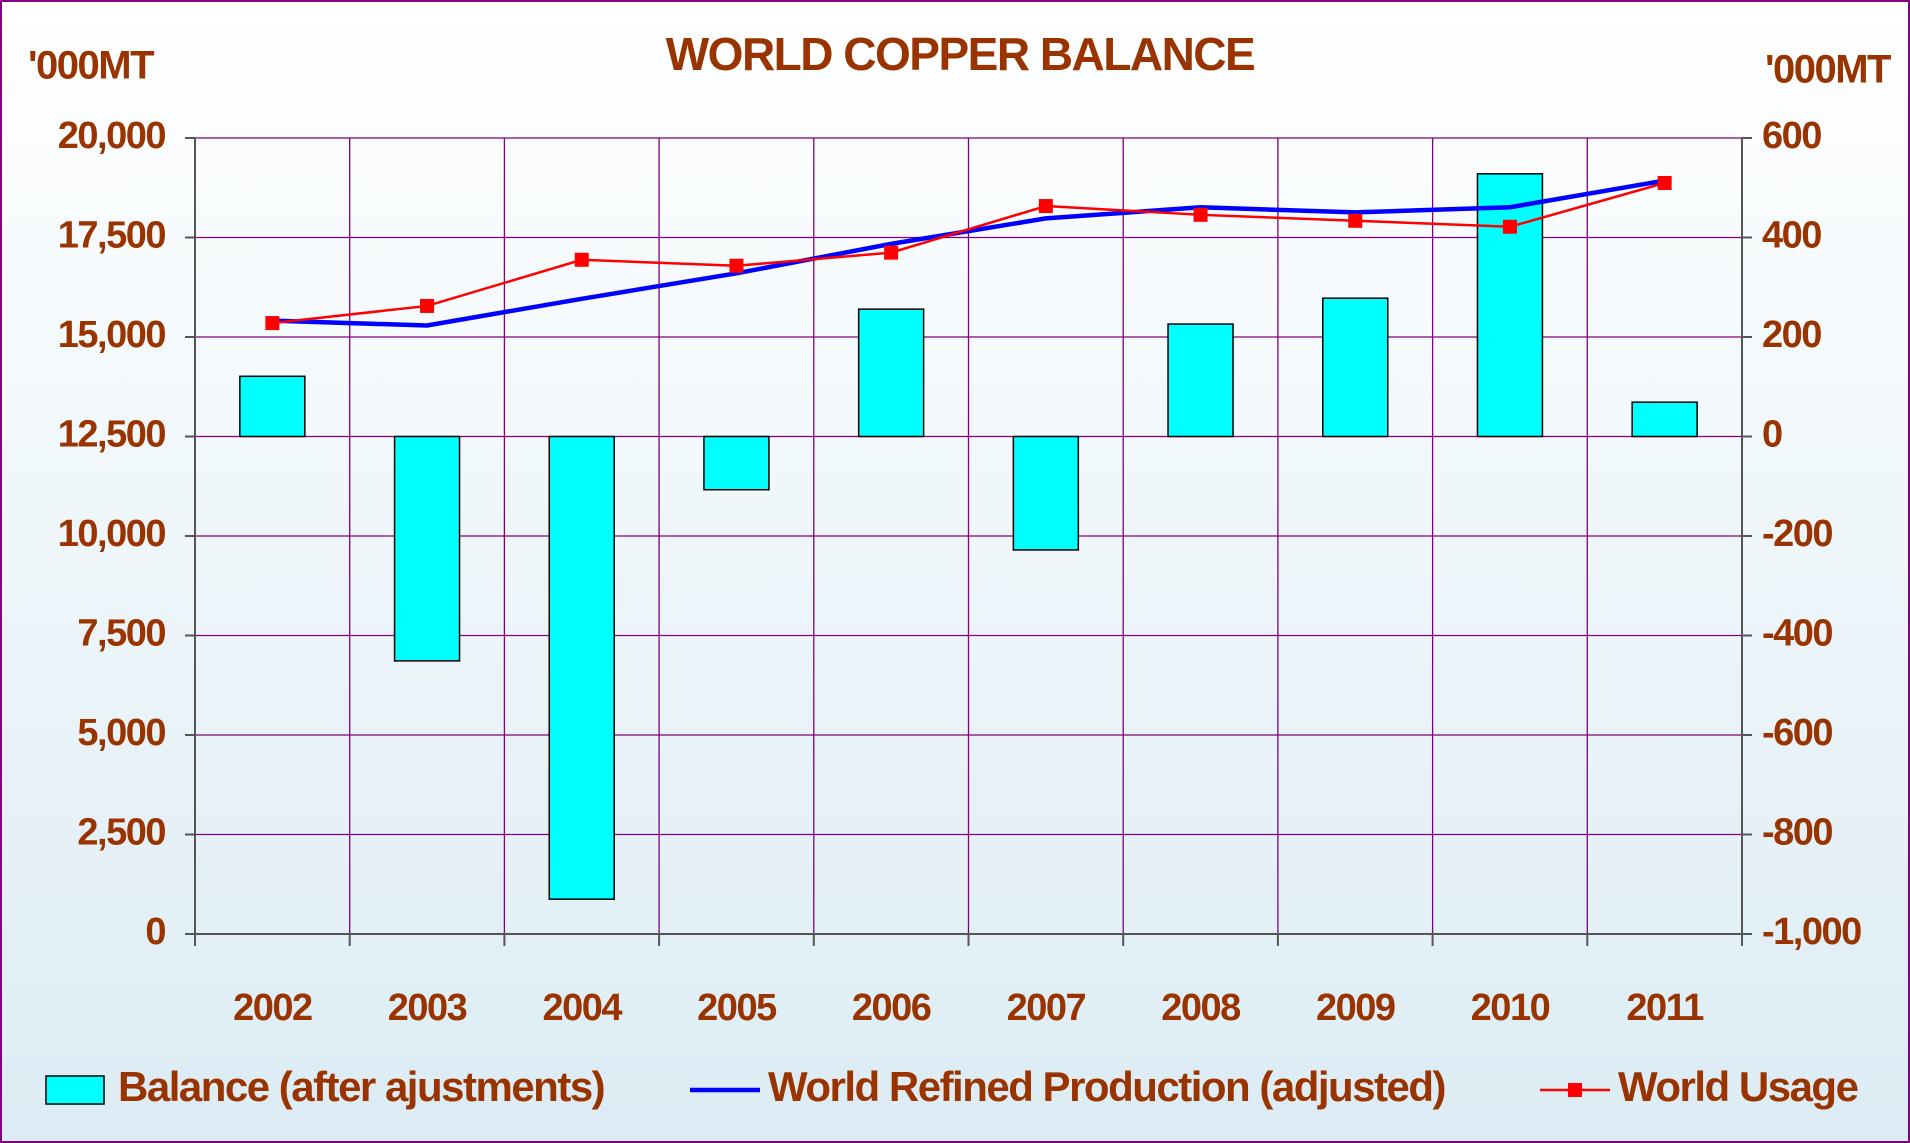 Image resolution: width=1910 pixels, height=1143 pixels. What do you see at coordinates (582, 1008) in the screenshot?
I see `x-tick-label: 2004` at bounding box center [582, 1008].